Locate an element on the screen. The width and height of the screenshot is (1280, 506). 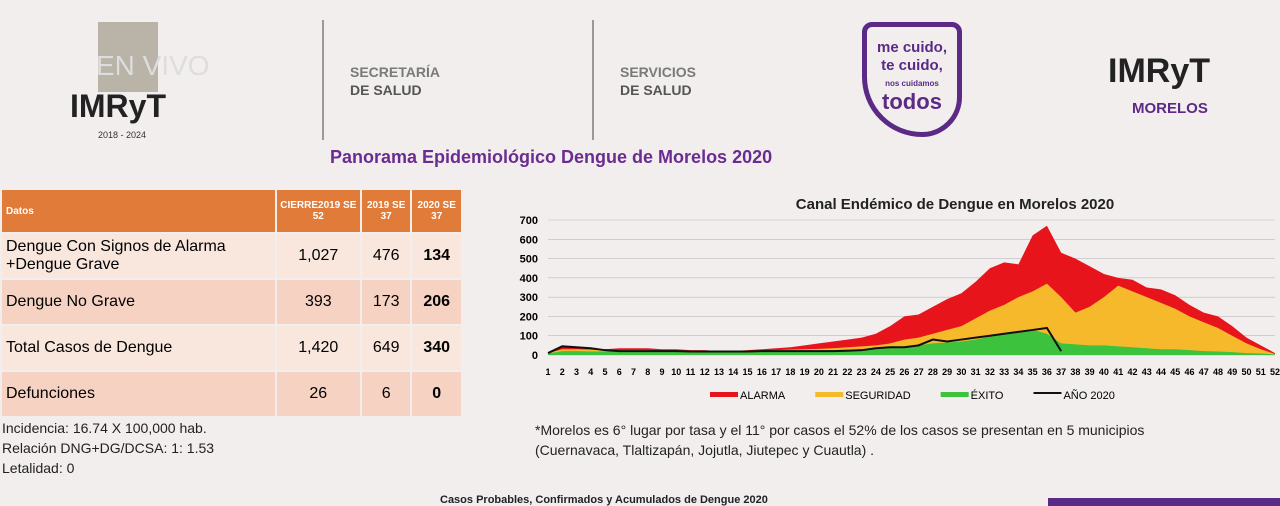
x-tick-label: 9 is located at coordinates (662, 372).